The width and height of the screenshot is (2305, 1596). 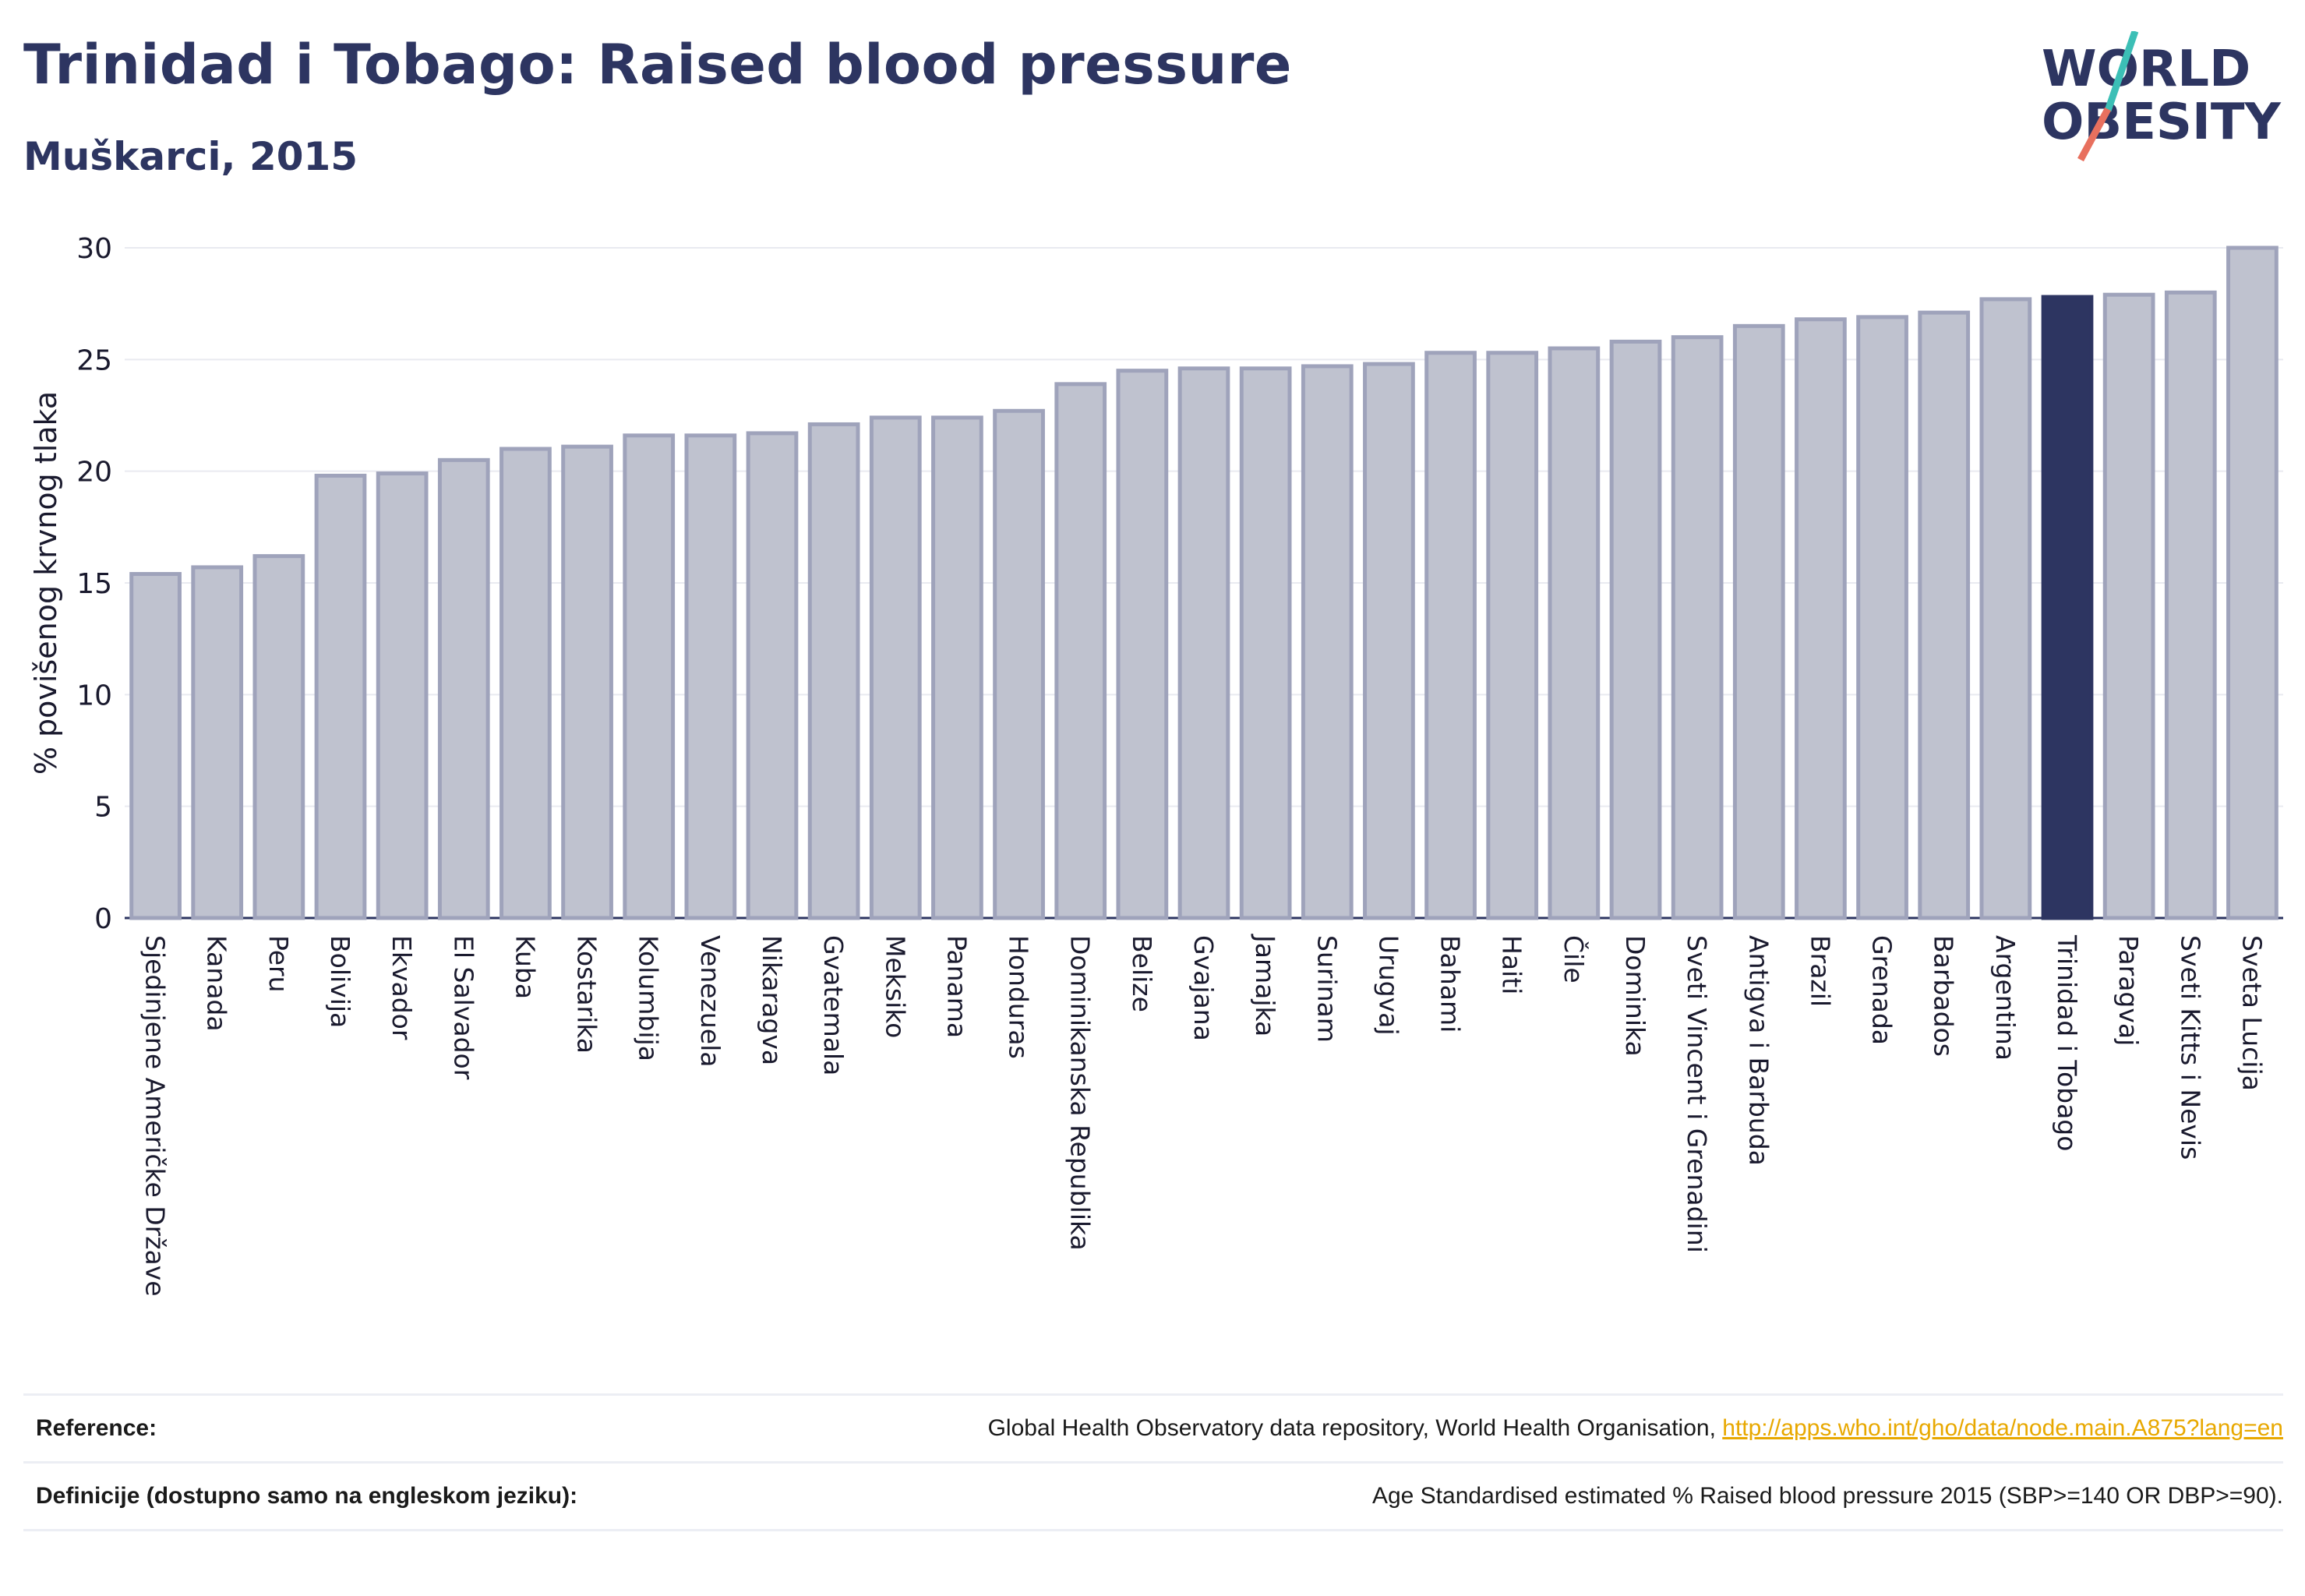 What do you see at coordinates (1265, 985) in the screenshot?
I see `x-tick-label: Jamajka` at bounding box center [1265, 985].